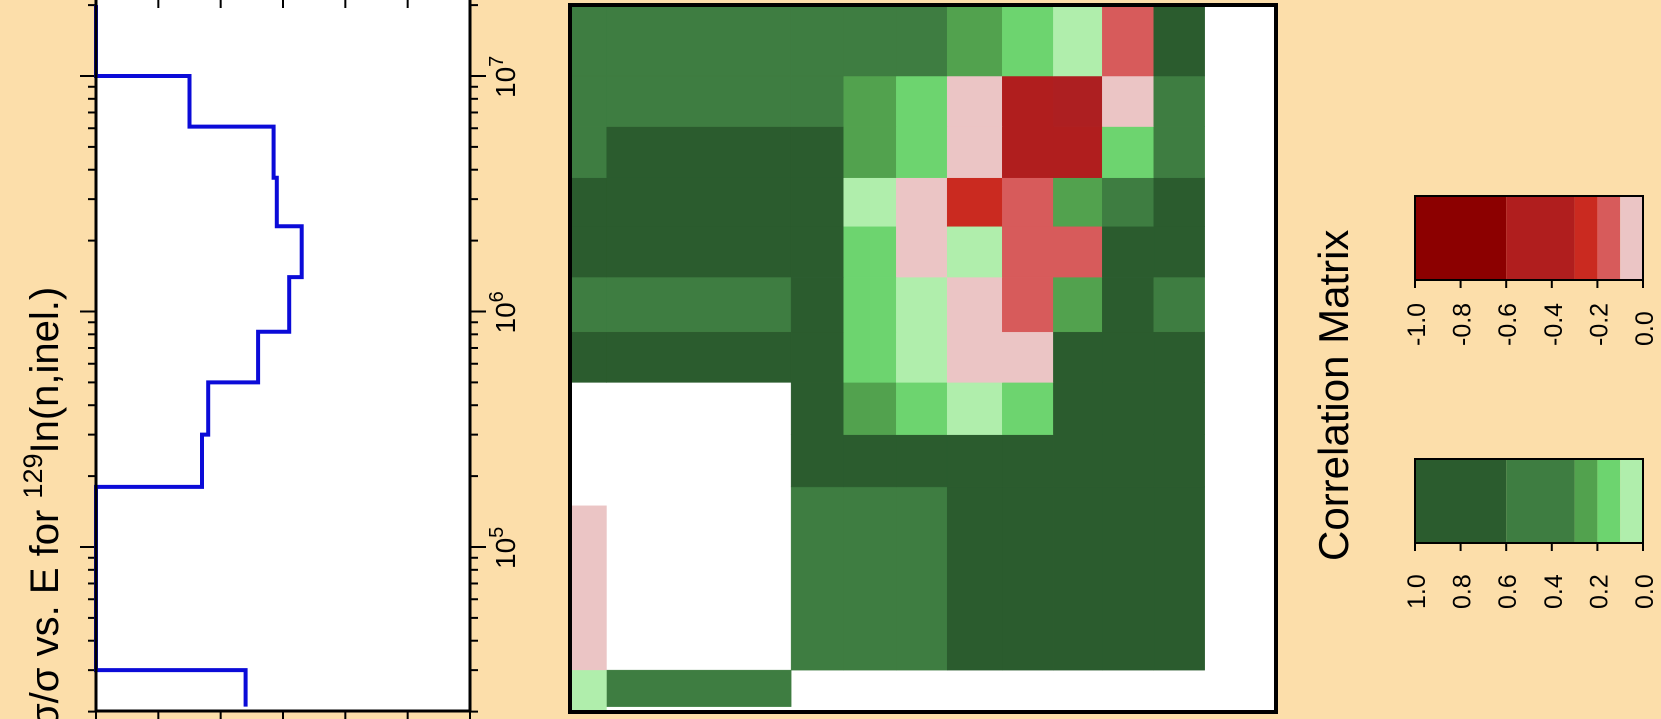  What do you see at coordinates (1463, 324) in the screenshot?
I see `scale-tick-label: -0.8` at bounding box center [1463, 324].